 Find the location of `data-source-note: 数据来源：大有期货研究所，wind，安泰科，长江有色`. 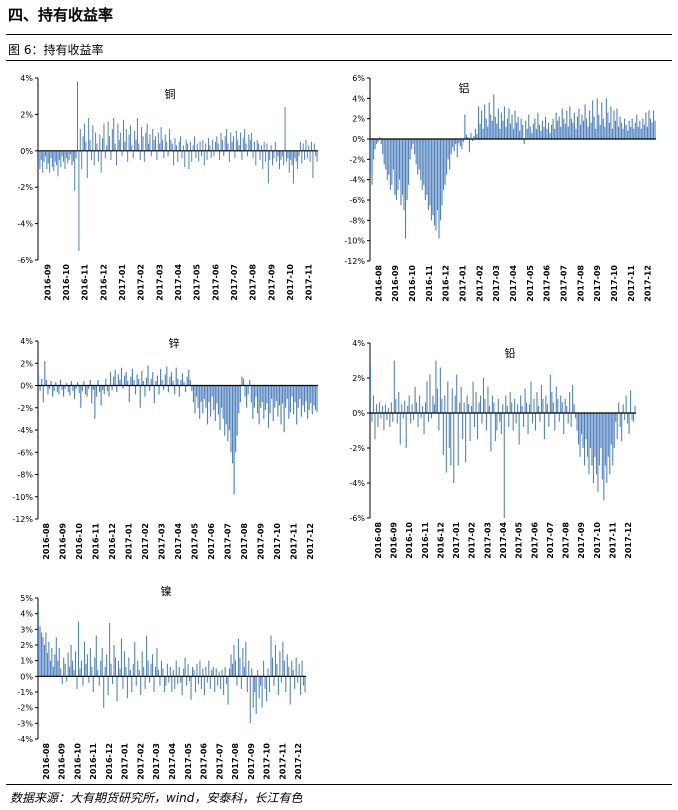

data-source-note: 数据来源：大有期货研究所，wind，安泰科，长江有色 is located at coordinates (156, 798).